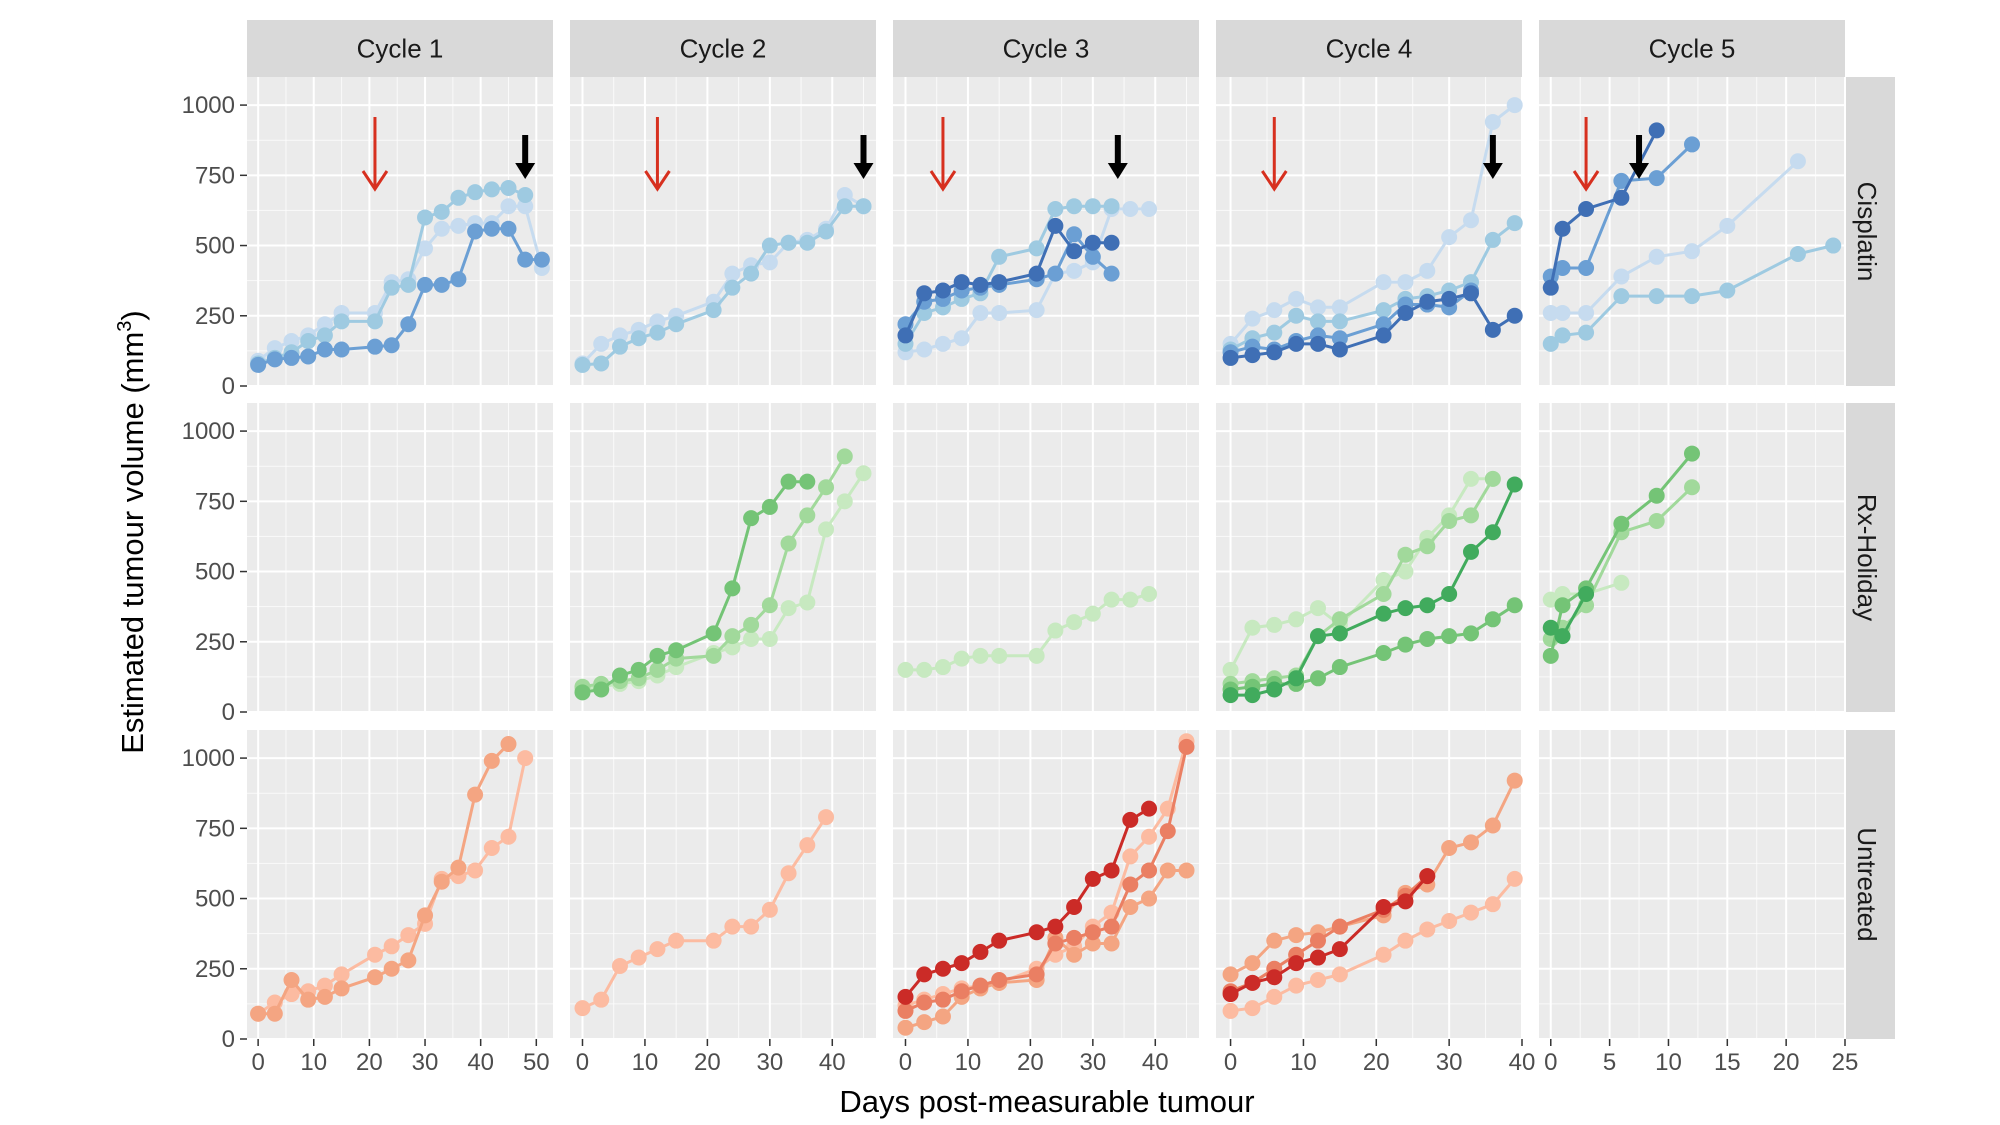 The height and width of the screenshot is (1125, 2000). What do you see at coordinates (228, 712) in the screenshot?
I see `y-tick-label: 0` at bounding box center [228, 712].